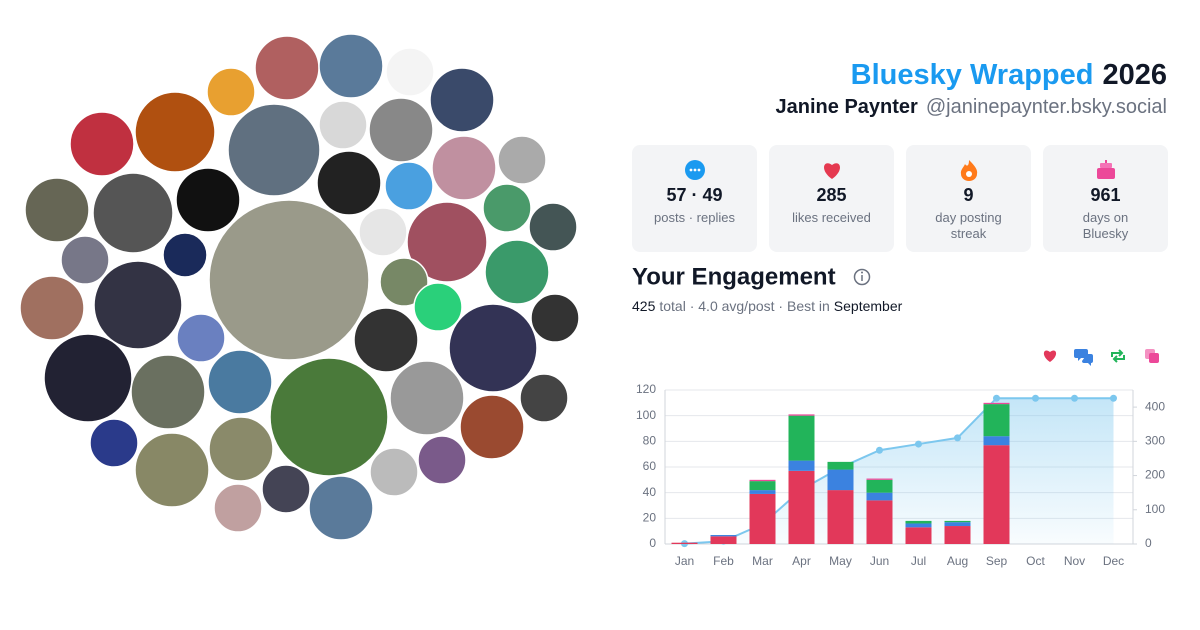  What do you see at coordinates (972, 75) in the screenshot?
I see `title-brand: Bluesky Wrapped` at bounding box center [972, 75].